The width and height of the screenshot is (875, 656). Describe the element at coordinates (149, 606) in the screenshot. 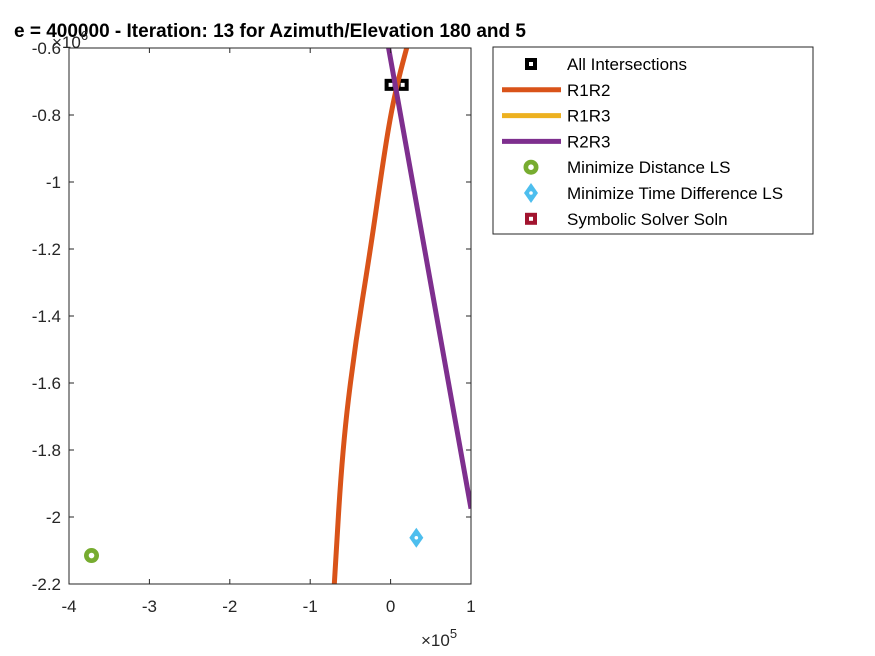

I see `x-tick-label: -3` at that location.